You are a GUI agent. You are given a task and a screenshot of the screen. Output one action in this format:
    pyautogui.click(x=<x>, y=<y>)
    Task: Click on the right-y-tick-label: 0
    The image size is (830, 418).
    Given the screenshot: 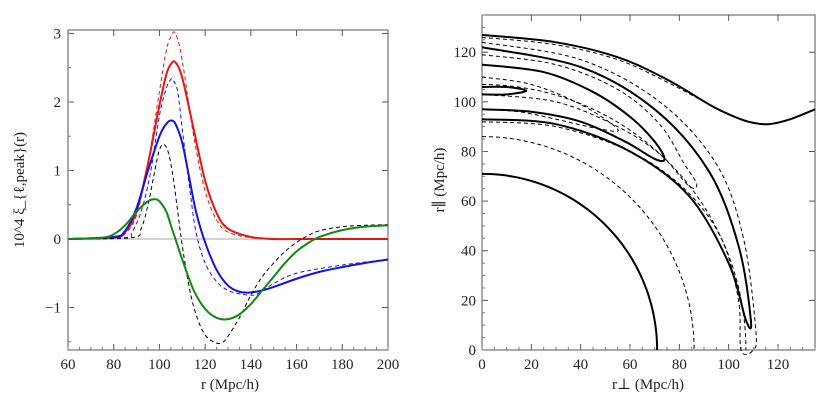 What is the action you would take?
    pyautogui.click(x=473, y=351)
    